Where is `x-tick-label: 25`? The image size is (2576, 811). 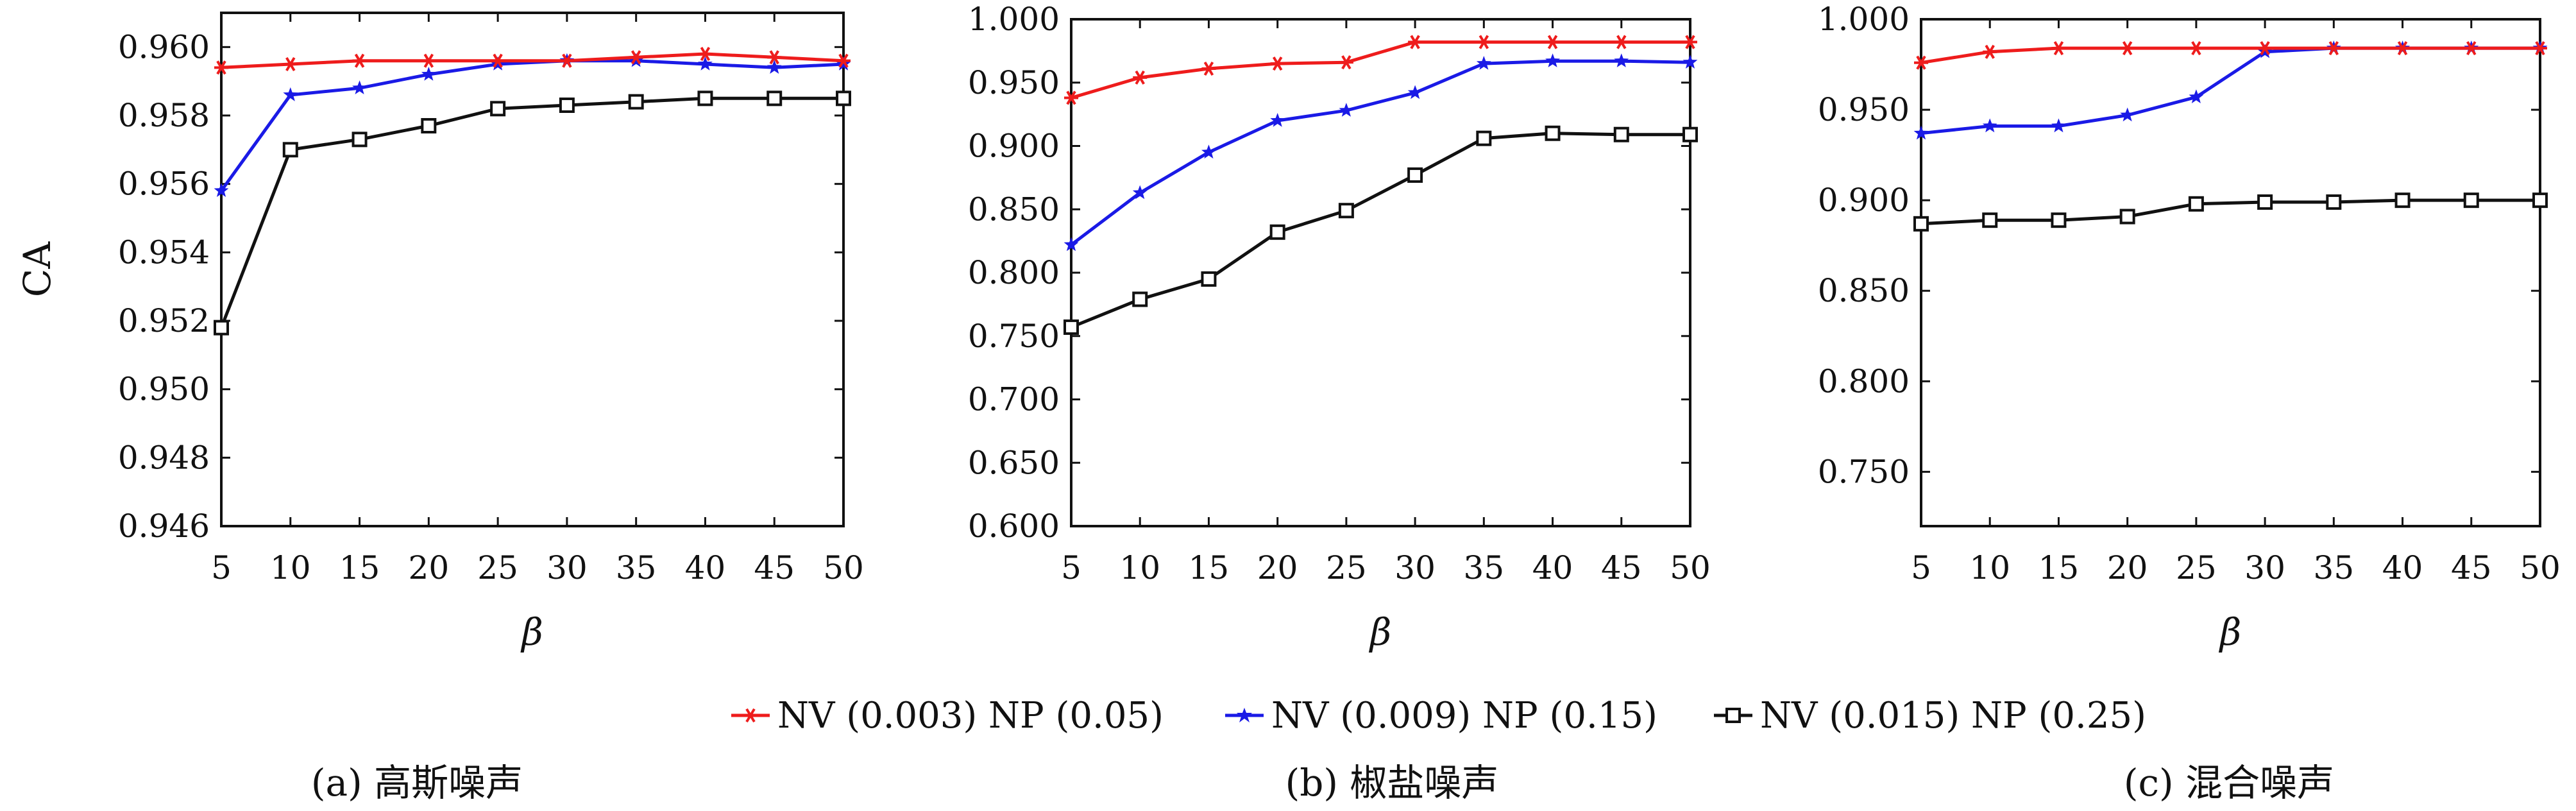 x-tick-label: 25 is located at coordinates (2196, 567).